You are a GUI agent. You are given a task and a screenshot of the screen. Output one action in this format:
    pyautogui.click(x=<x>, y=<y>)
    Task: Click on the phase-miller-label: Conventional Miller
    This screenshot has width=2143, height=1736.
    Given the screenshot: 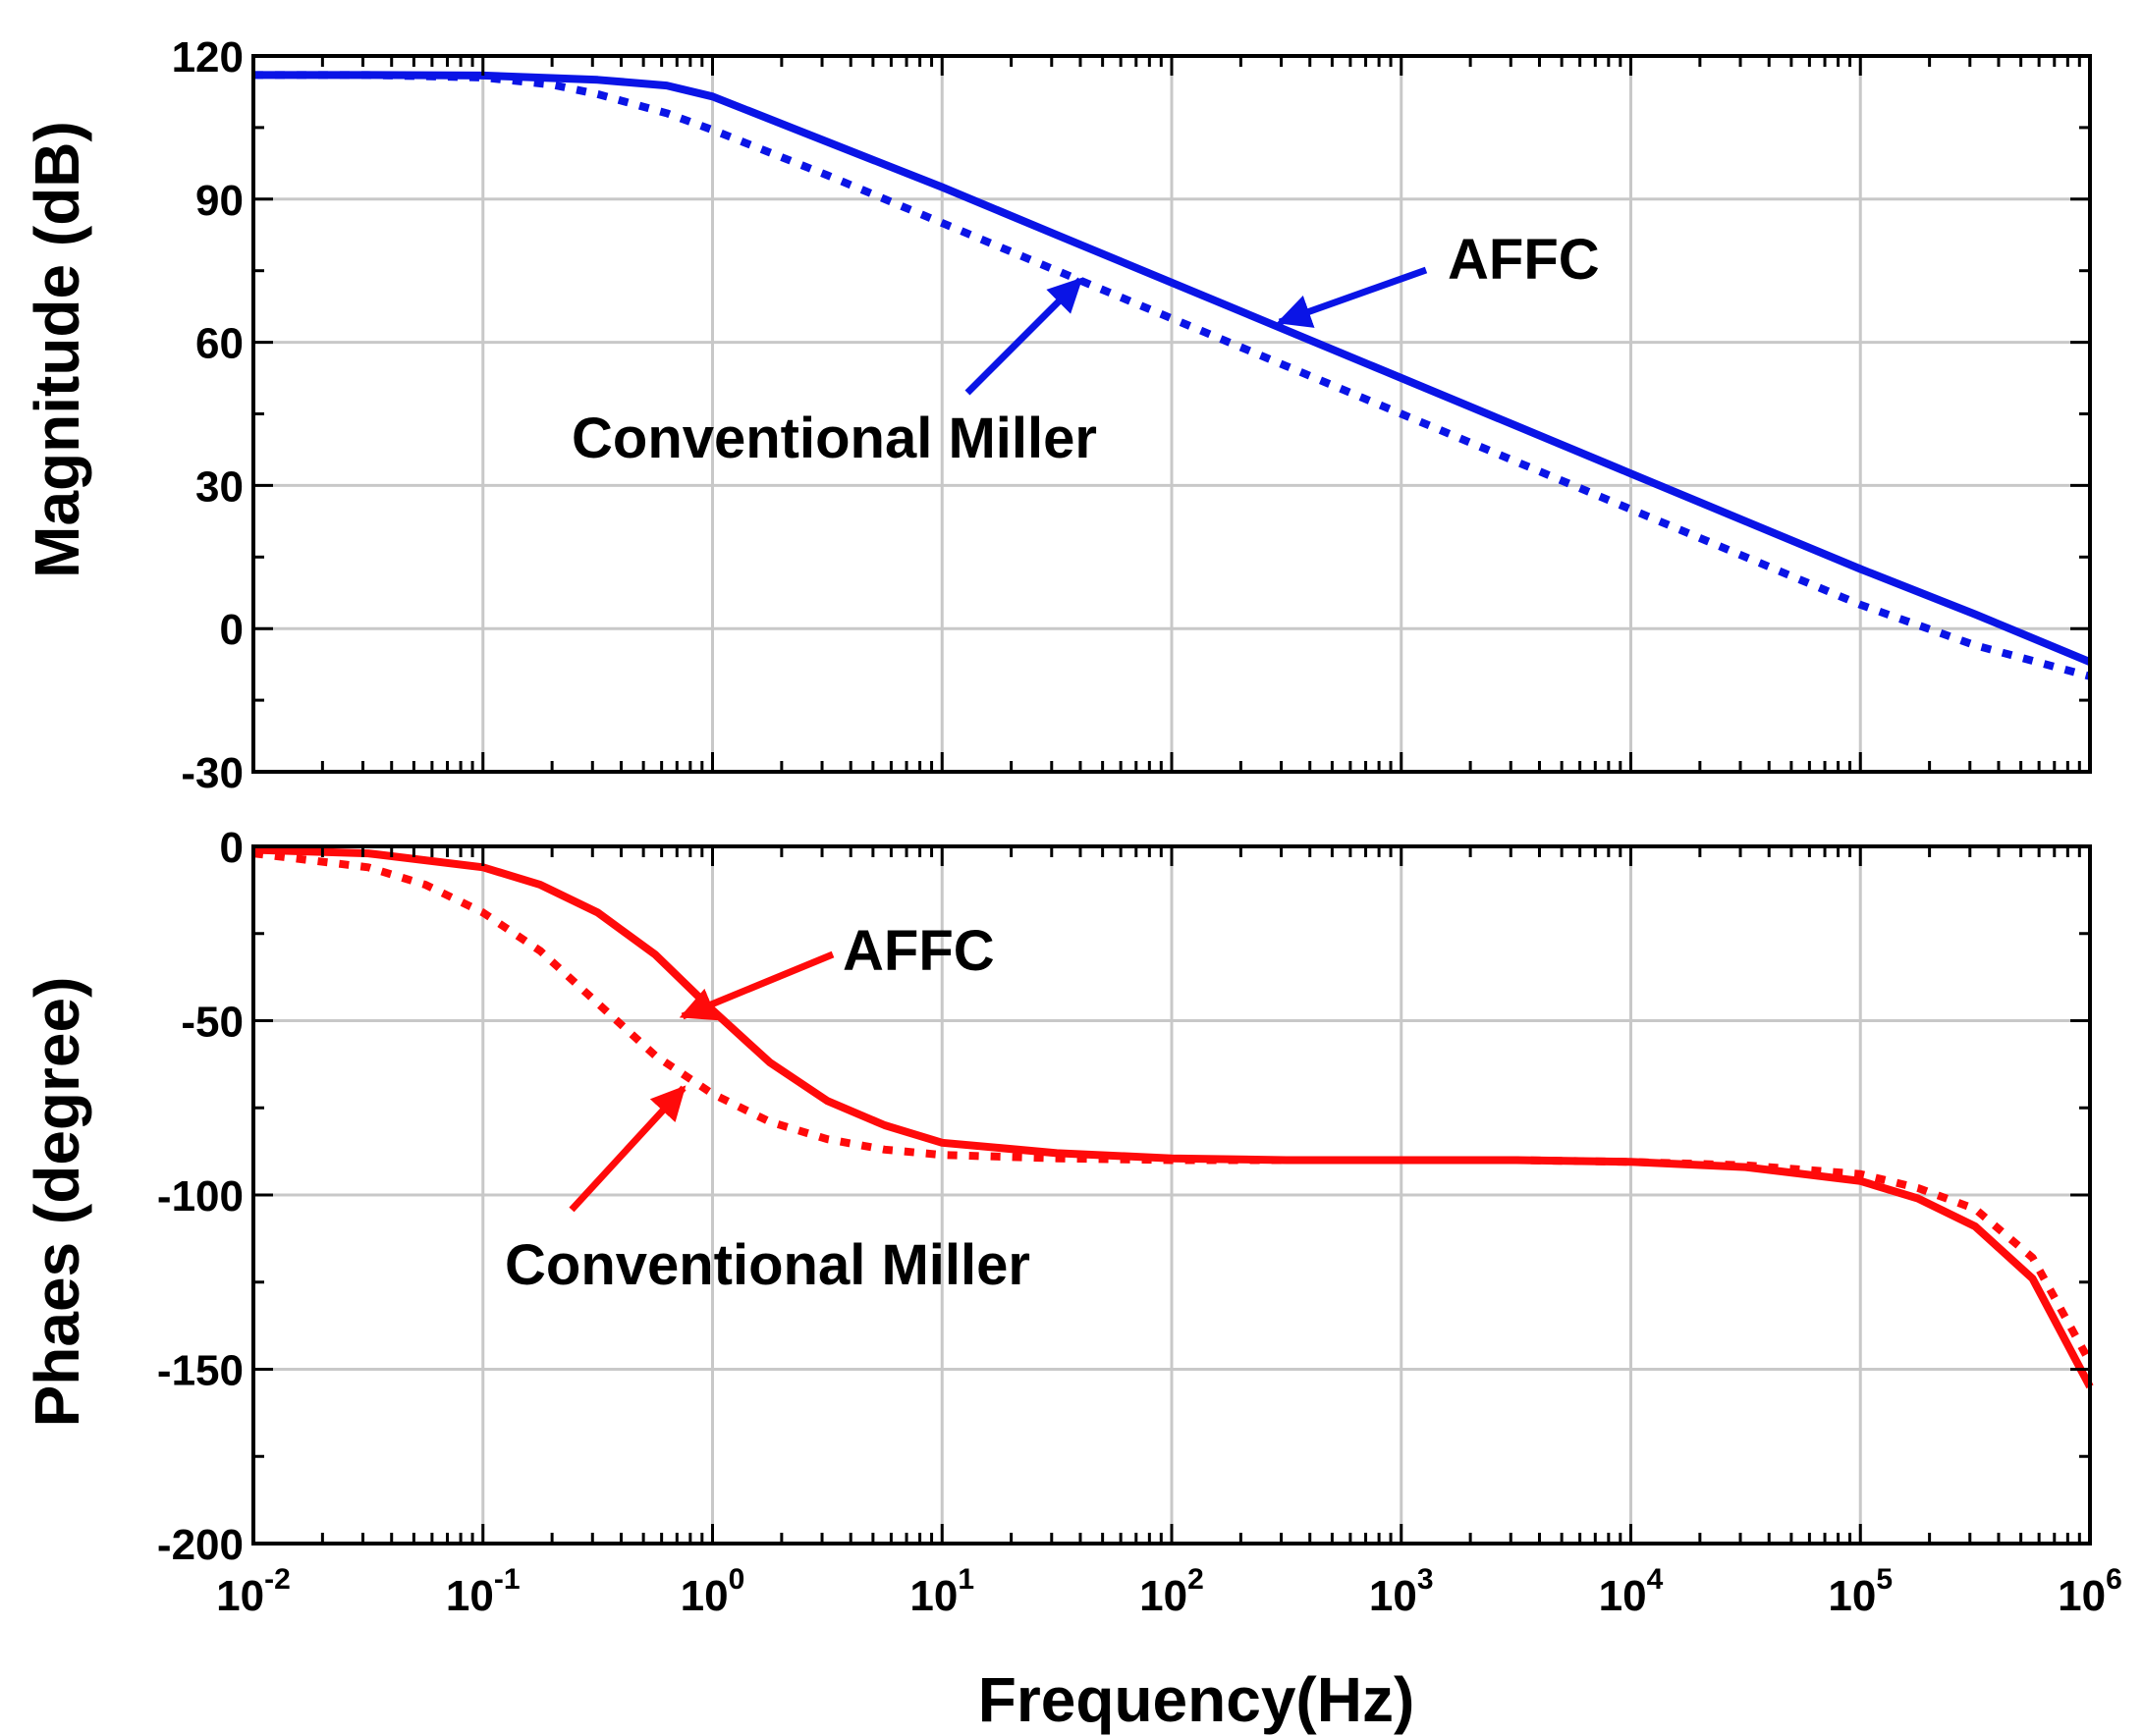 What is the action you would take?
    pyautogui.click(x=768, y=1265)
    